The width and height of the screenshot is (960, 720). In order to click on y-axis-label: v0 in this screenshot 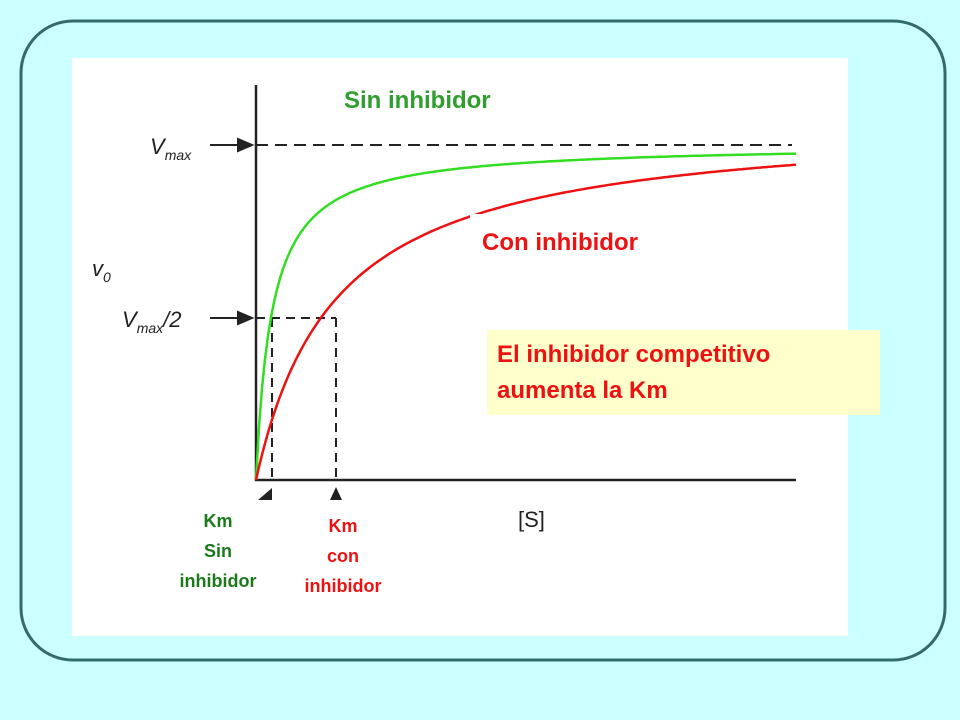, I will do `click(101, 270)`.